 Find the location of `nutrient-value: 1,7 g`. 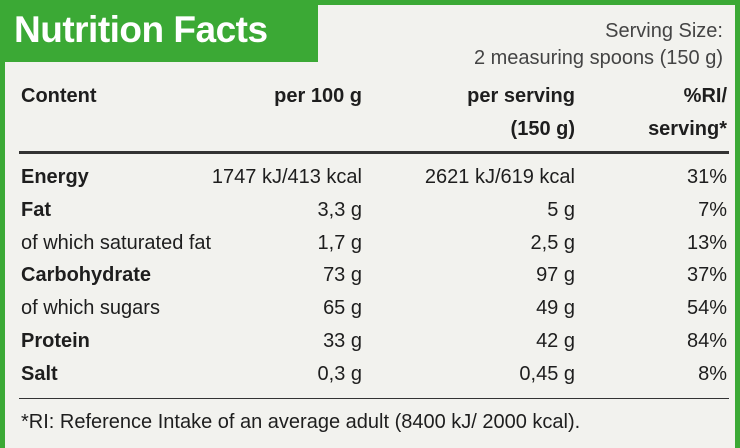

nutrient-value: 1,7 g is located at coordinates (339, 242).